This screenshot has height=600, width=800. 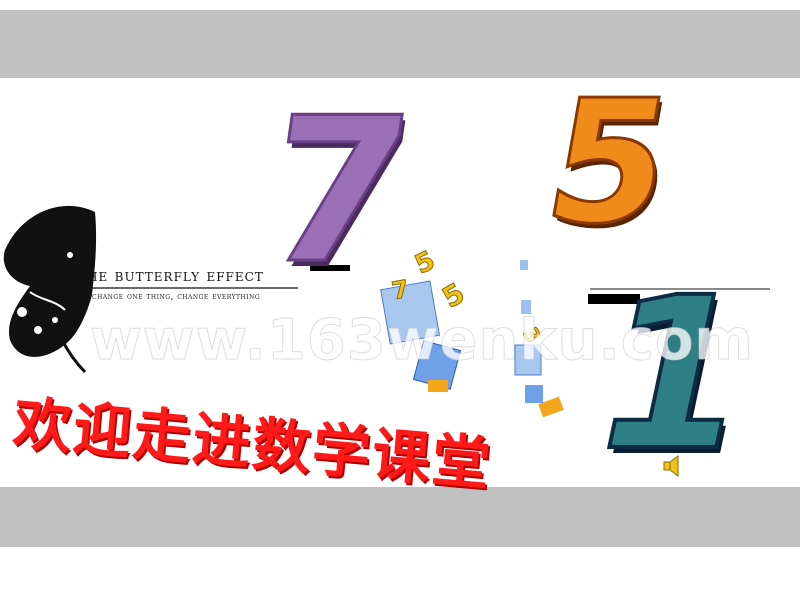 What do you see at coordinates (171, 276) in the screenshot?
I see `butterfly-title: the butterfly effect` at bounding box center [171, 276].